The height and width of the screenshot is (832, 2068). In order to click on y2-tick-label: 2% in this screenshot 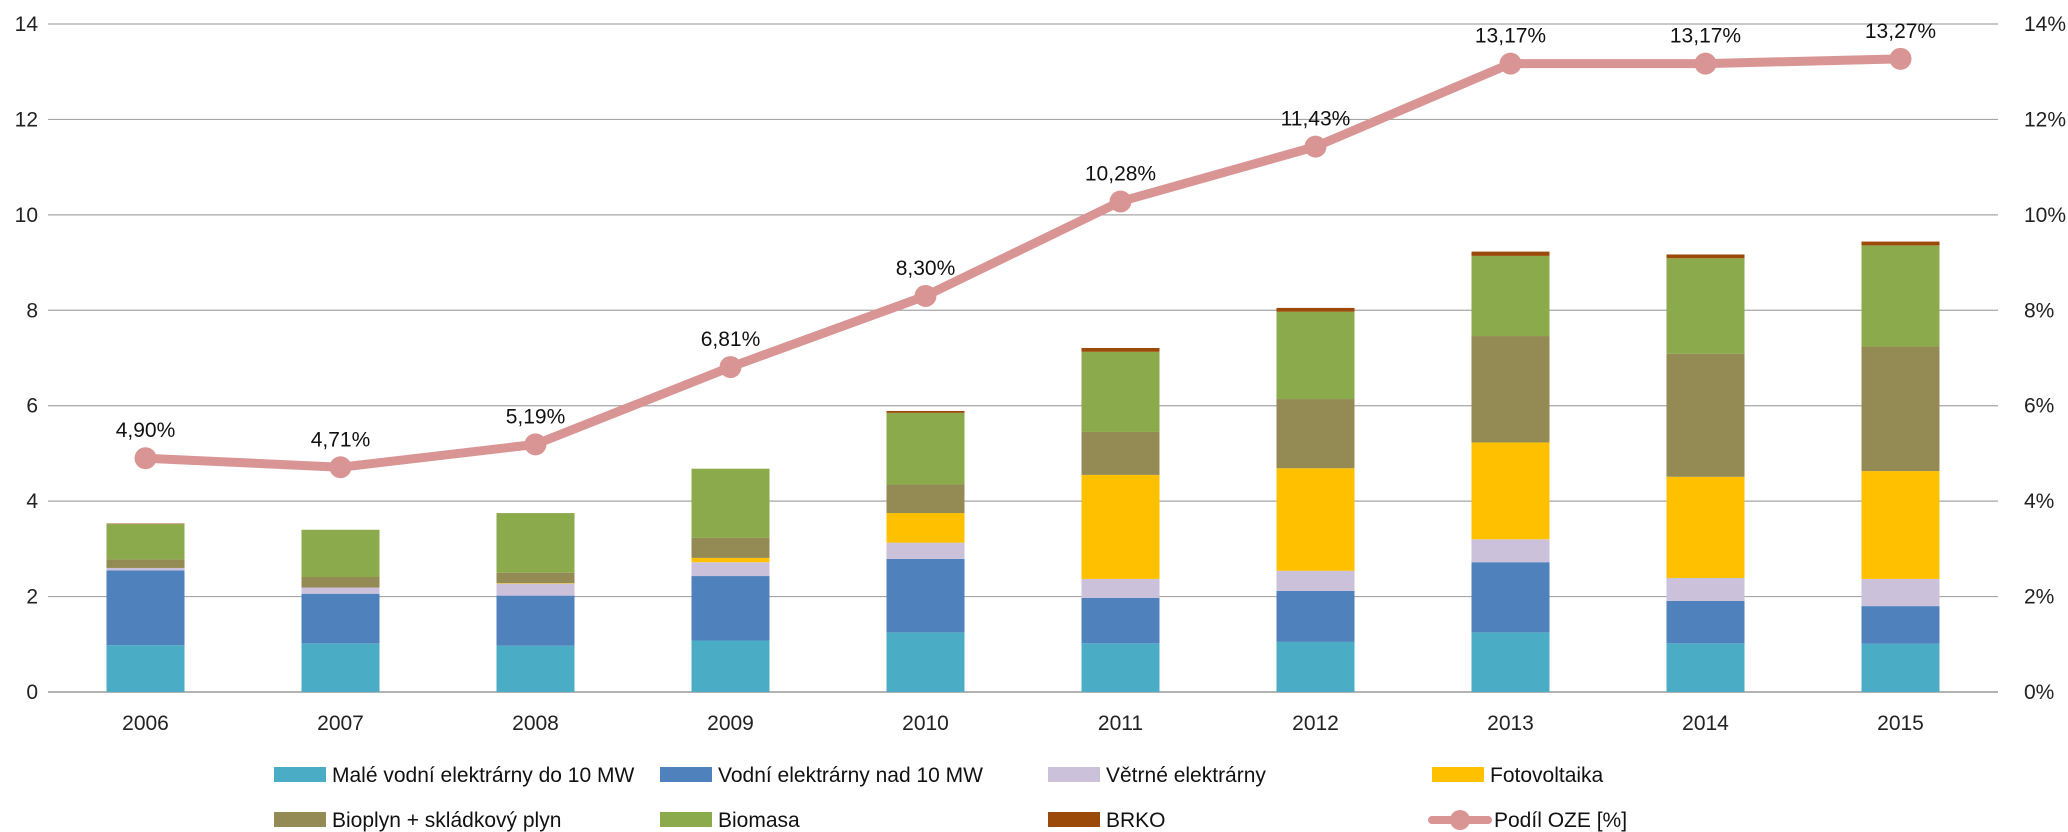, I will do `click(2039, 597)`.